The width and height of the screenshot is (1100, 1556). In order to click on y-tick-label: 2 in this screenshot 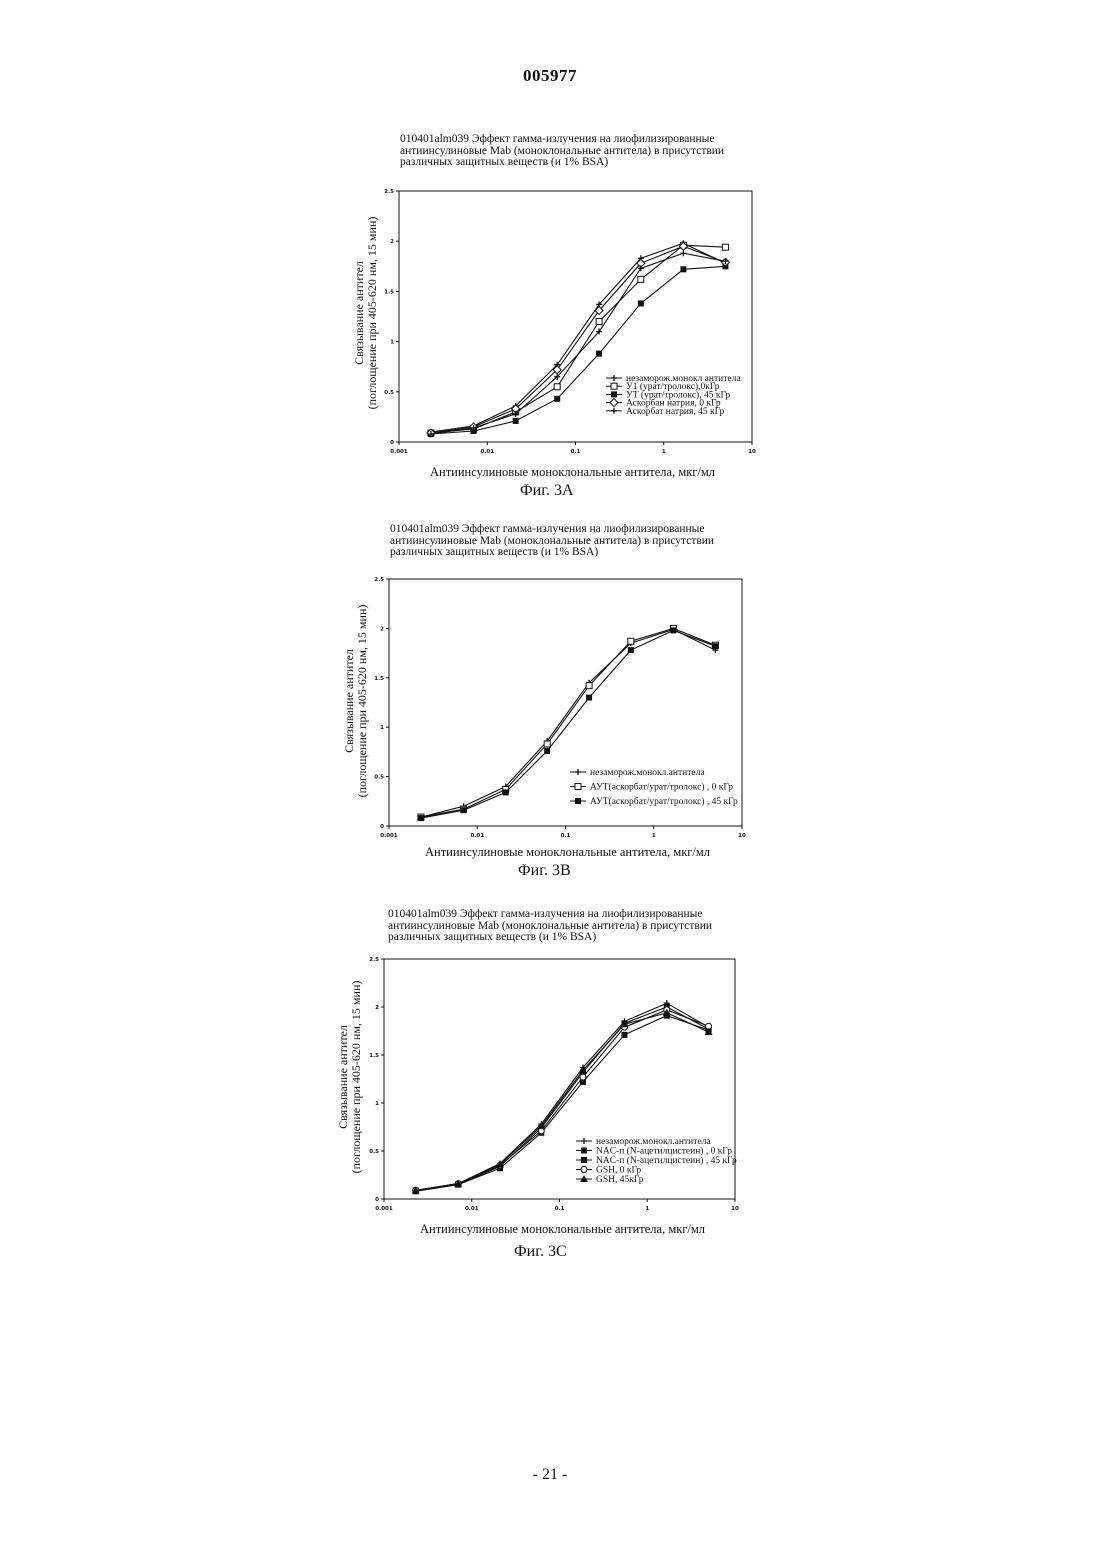, I will do `click(377, 1008)`.